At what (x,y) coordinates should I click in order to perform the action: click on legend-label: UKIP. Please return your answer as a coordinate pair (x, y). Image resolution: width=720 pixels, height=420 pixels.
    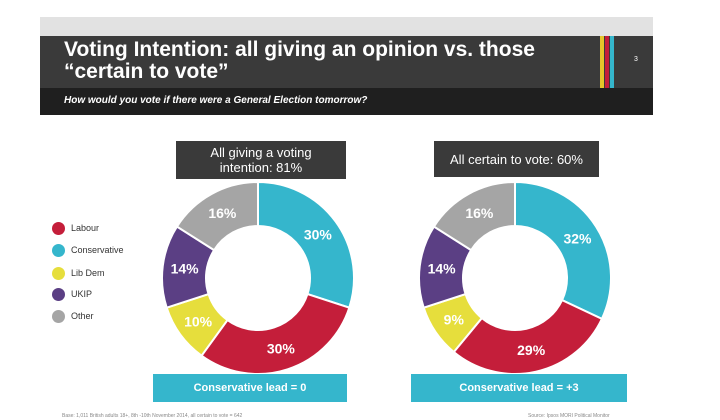
    Looking at the image, I should click on (82, 294).